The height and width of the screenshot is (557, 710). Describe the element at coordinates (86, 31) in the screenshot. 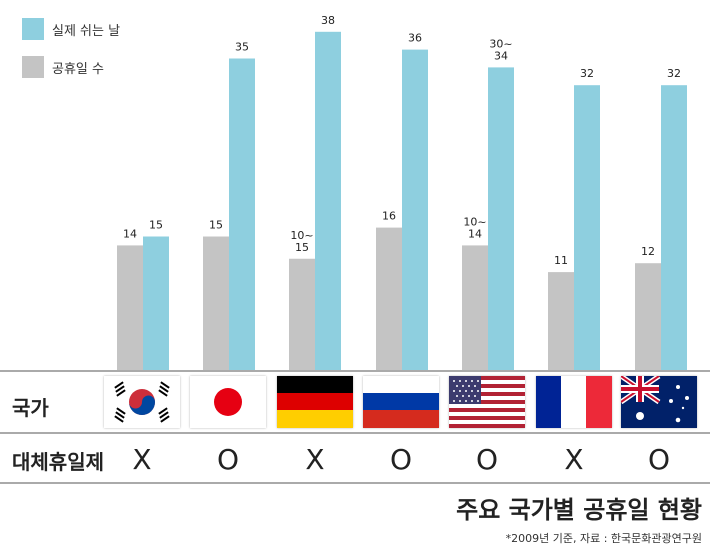

I see `legend-label-actual: 실제 쉬는 날` at that location.